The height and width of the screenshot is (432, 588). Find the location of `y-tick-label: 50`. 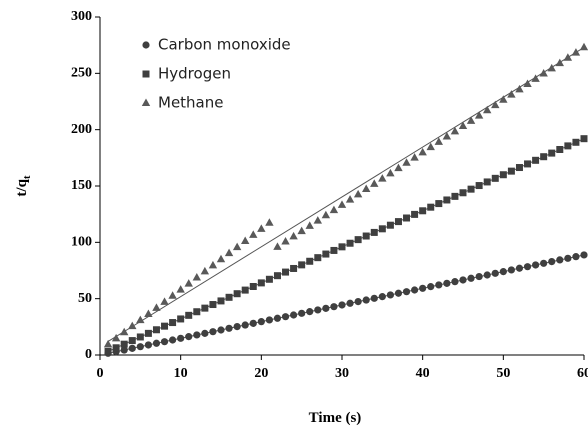

y-tick-label: 50 is located at coordinates (85, 298).